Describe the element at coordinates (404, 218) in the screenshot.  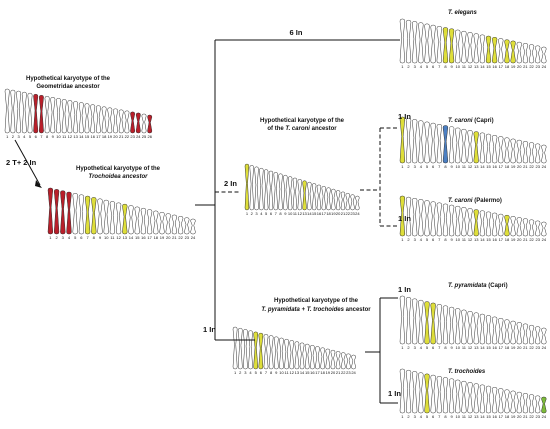
I see `event-caroni-palermo: 1 In` at that location.